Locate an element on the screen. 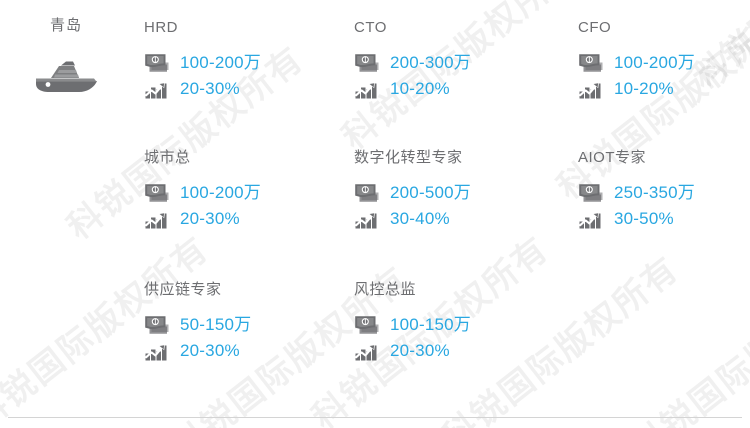 The height and width of the screenshot is (428, 750). role-card: CTO 200-300万 10-20% is located at coordinates (459, 60).